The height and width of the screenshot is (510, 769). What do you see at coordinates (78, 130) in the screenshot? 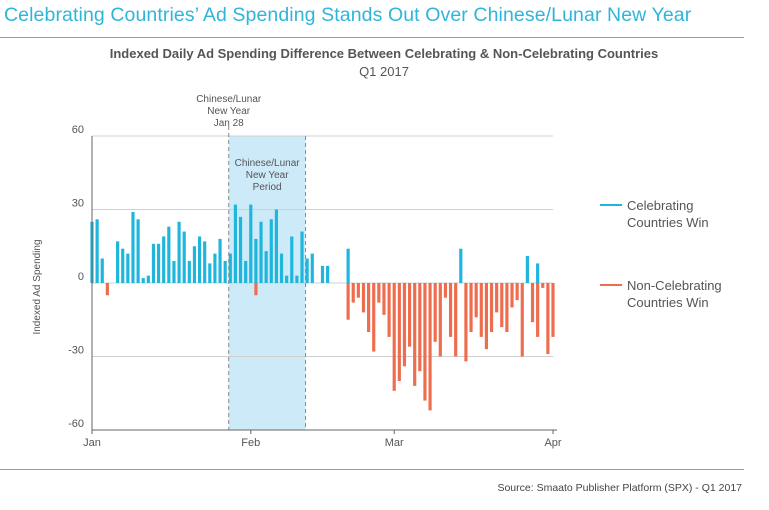
I see `y-tick-label: 60` at bounding box center [78, 130].